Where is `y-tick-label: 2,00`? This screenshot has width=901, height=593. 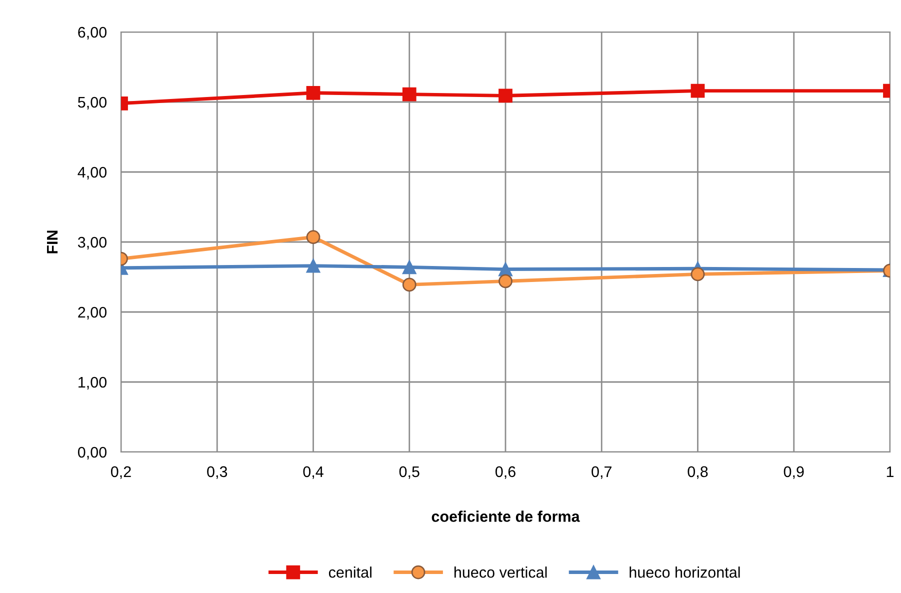
y-tick-label: 2,00 is located at coordinates (92, 313).